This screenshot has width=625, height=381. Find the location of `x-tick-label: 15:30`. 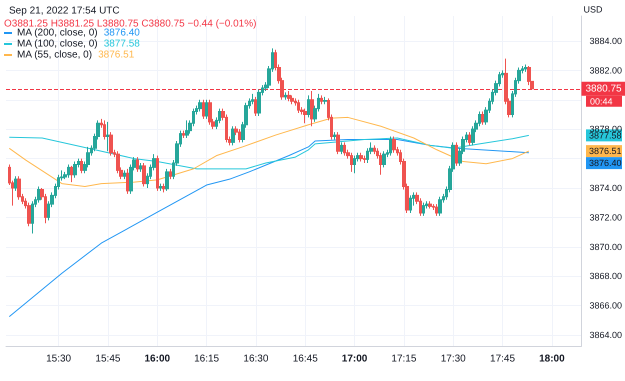

x-tick-label: 15:30 is located at coordinates (59, 359).